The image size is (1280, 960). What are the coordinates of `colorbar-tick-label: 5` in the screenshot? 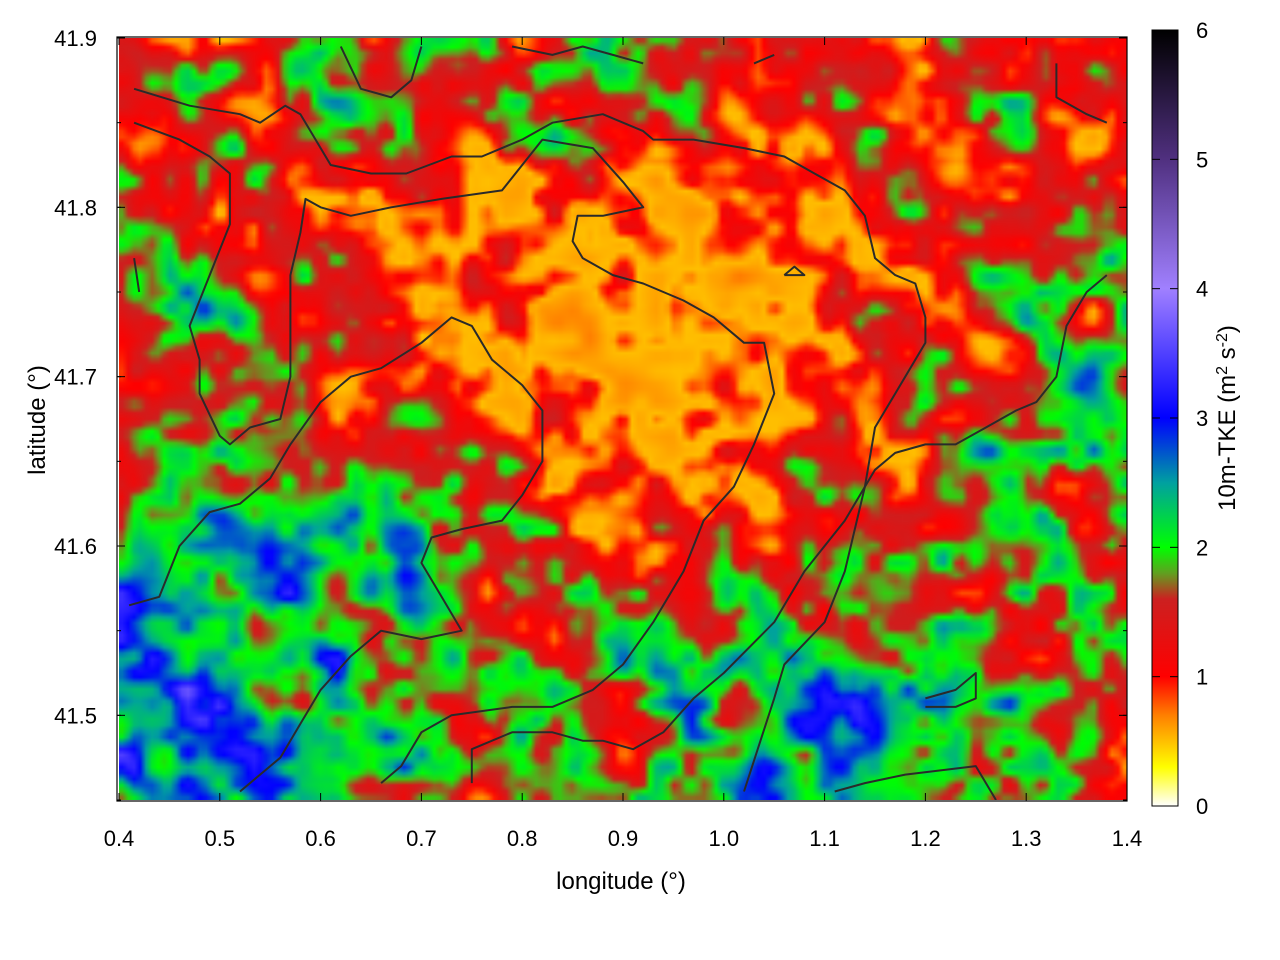 It's located at (1202, 159).